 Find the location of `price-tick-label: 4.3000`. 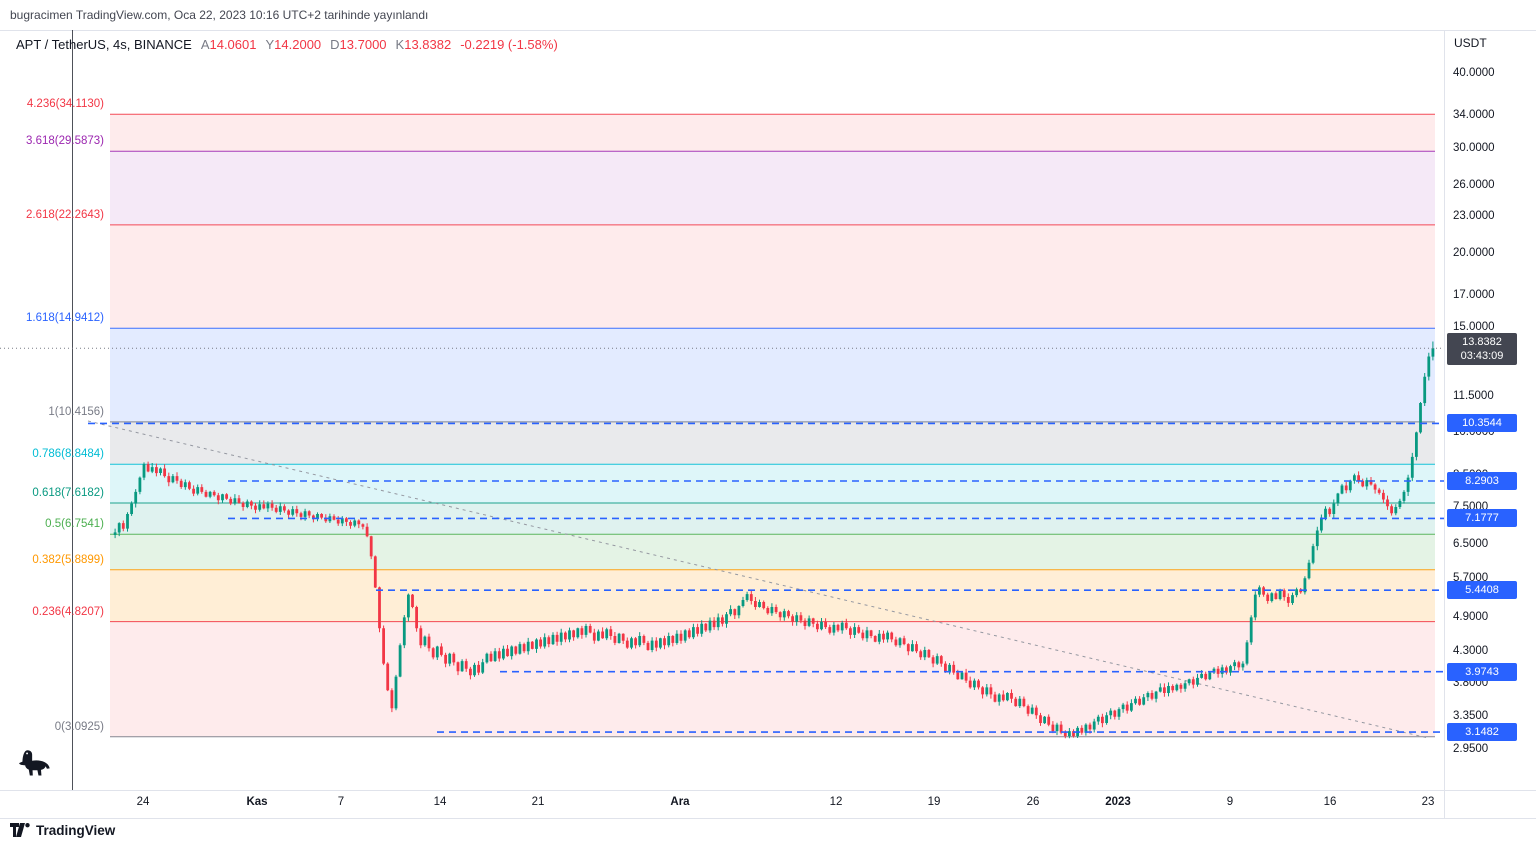

price-tick-label: 4.3000 is located at coordinates (1471, 651).